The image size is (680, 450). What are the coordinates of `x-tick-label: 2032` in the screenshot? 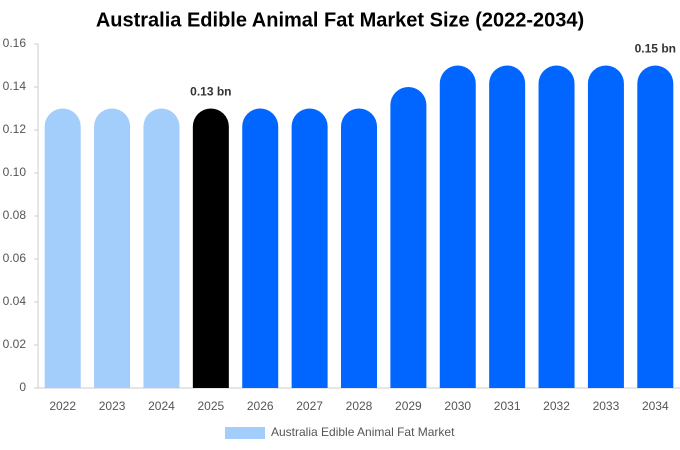 It's located at (556, 406).